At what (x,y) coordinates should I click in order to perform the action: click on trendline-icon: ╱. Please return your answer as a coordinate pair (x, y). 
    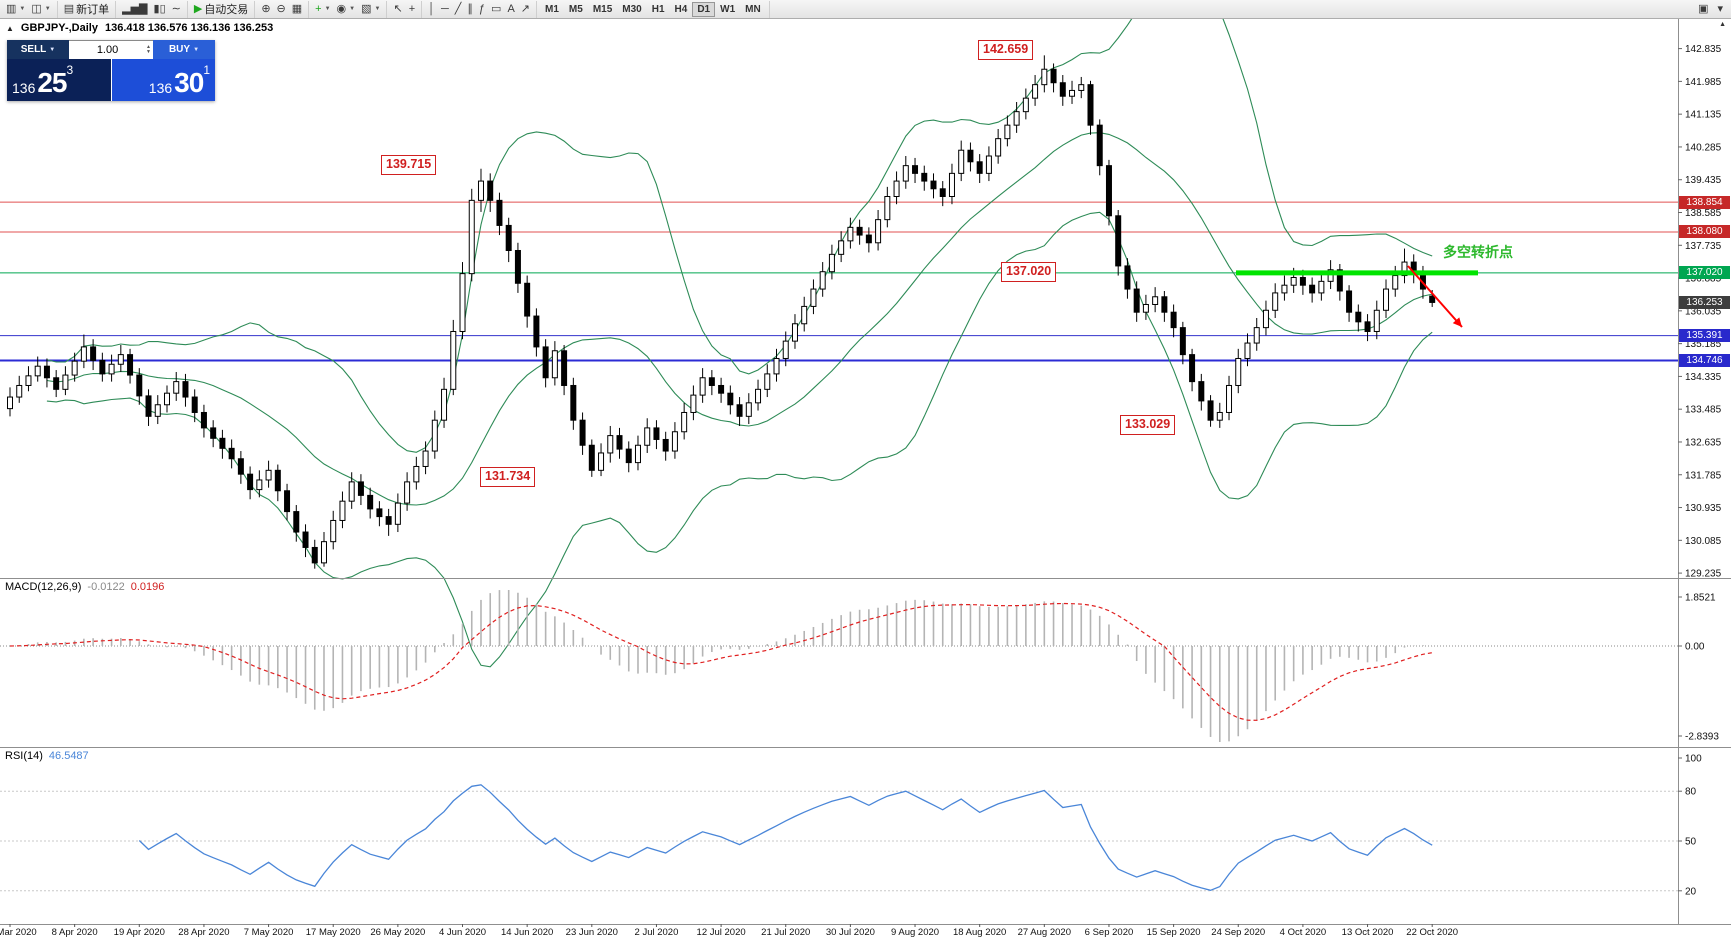
    Looking at the image, I should click on (458, 8).